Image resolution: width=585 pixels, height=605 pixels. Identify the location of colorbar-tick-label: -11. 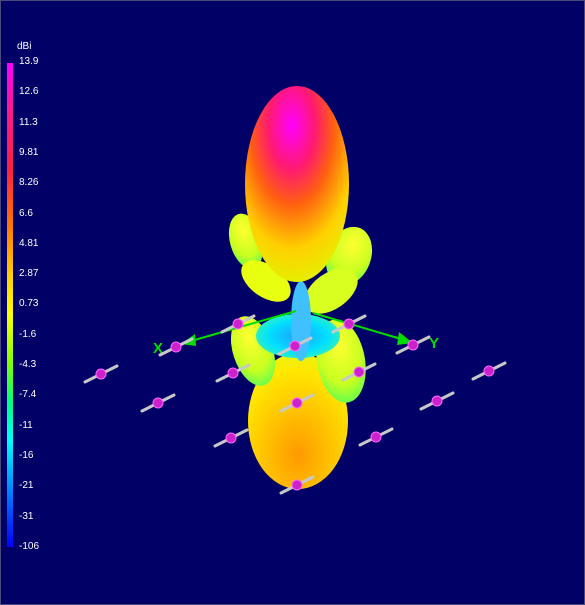
(26, 425).